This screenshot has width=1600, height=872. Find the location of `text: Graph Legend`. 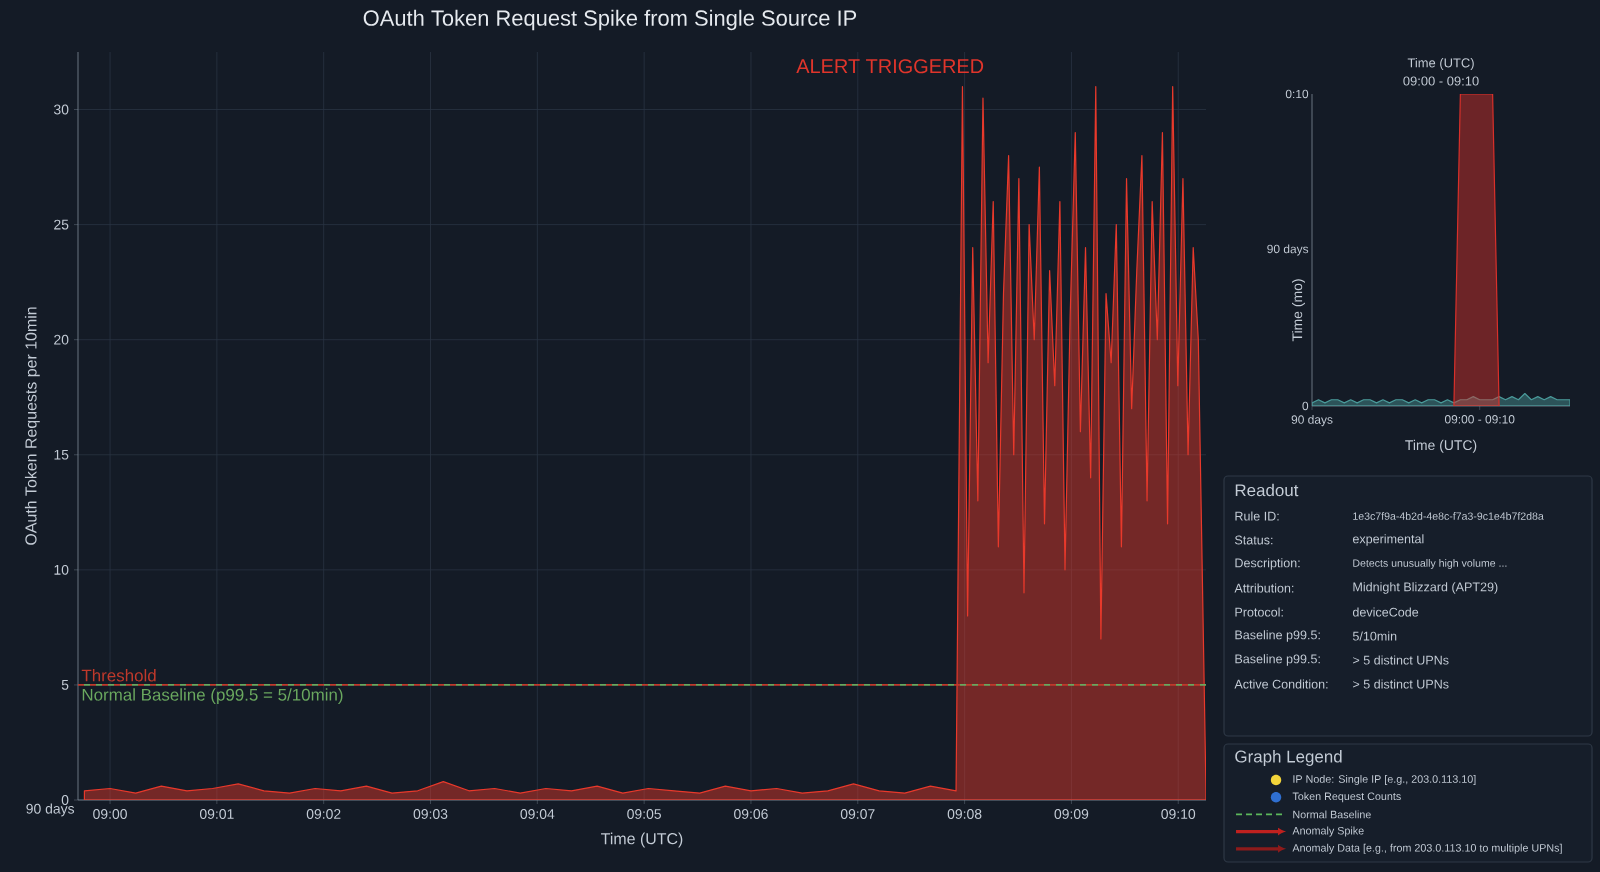

text: Graph Legend is located at coordinates (1288, 758).